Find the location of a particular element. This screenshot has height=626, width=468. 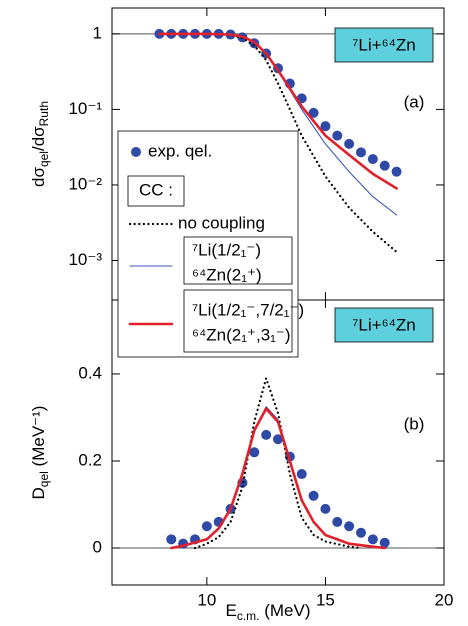

legend-heading: CC : is located at coordinates (156, 189).